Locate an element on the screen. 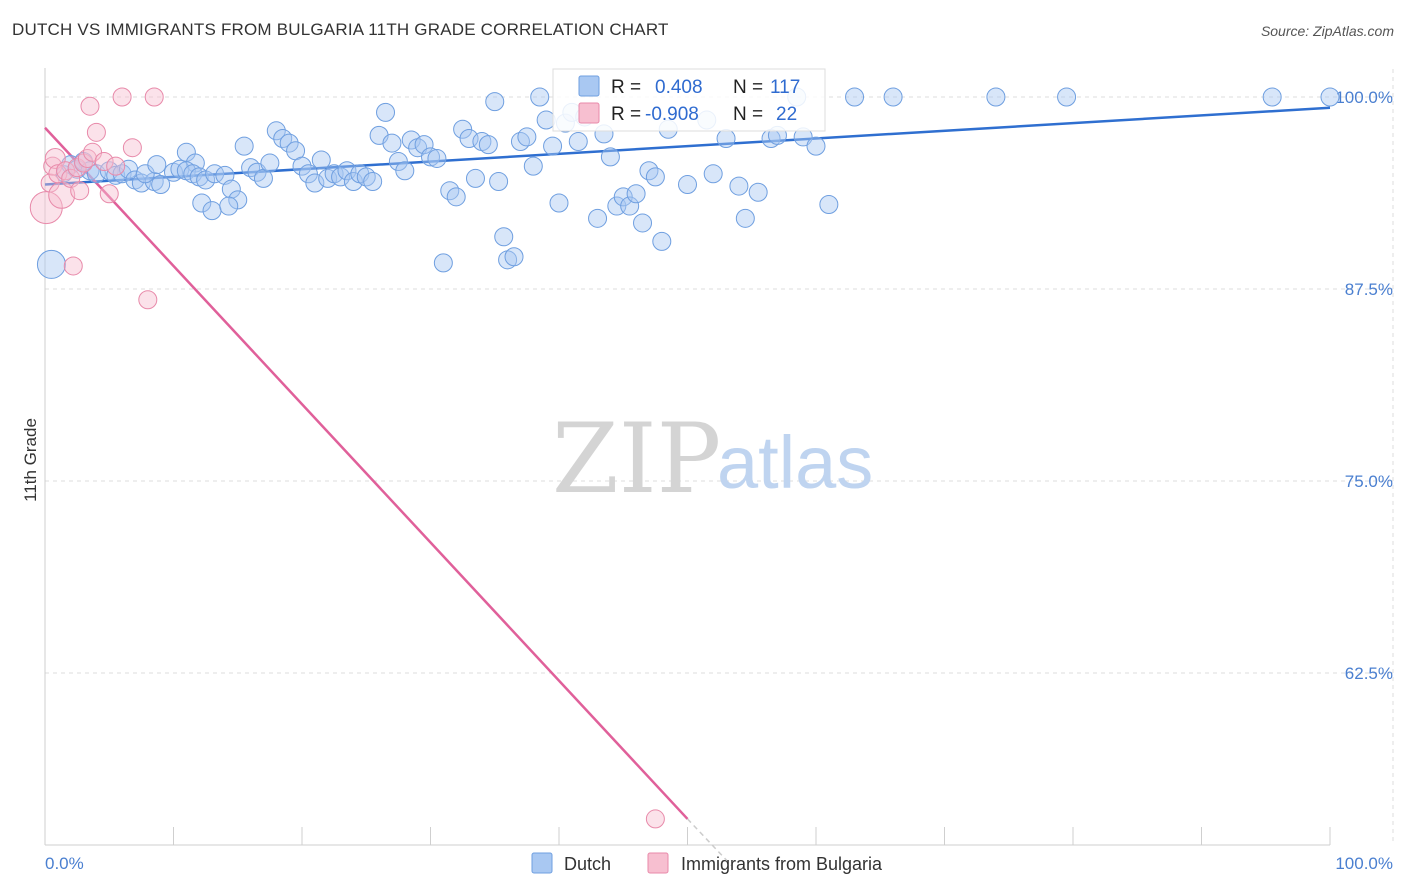  source-label: Source: ZipAtlas.com is located at coordinates (1327, 31).